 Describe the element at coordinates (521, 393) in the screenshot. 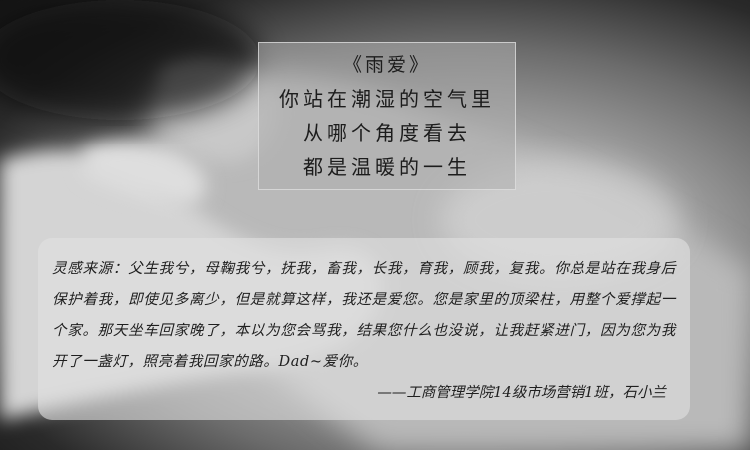

I see `author-signature: ——工商管理学院14级市场营销1班，石小兰` at that location.